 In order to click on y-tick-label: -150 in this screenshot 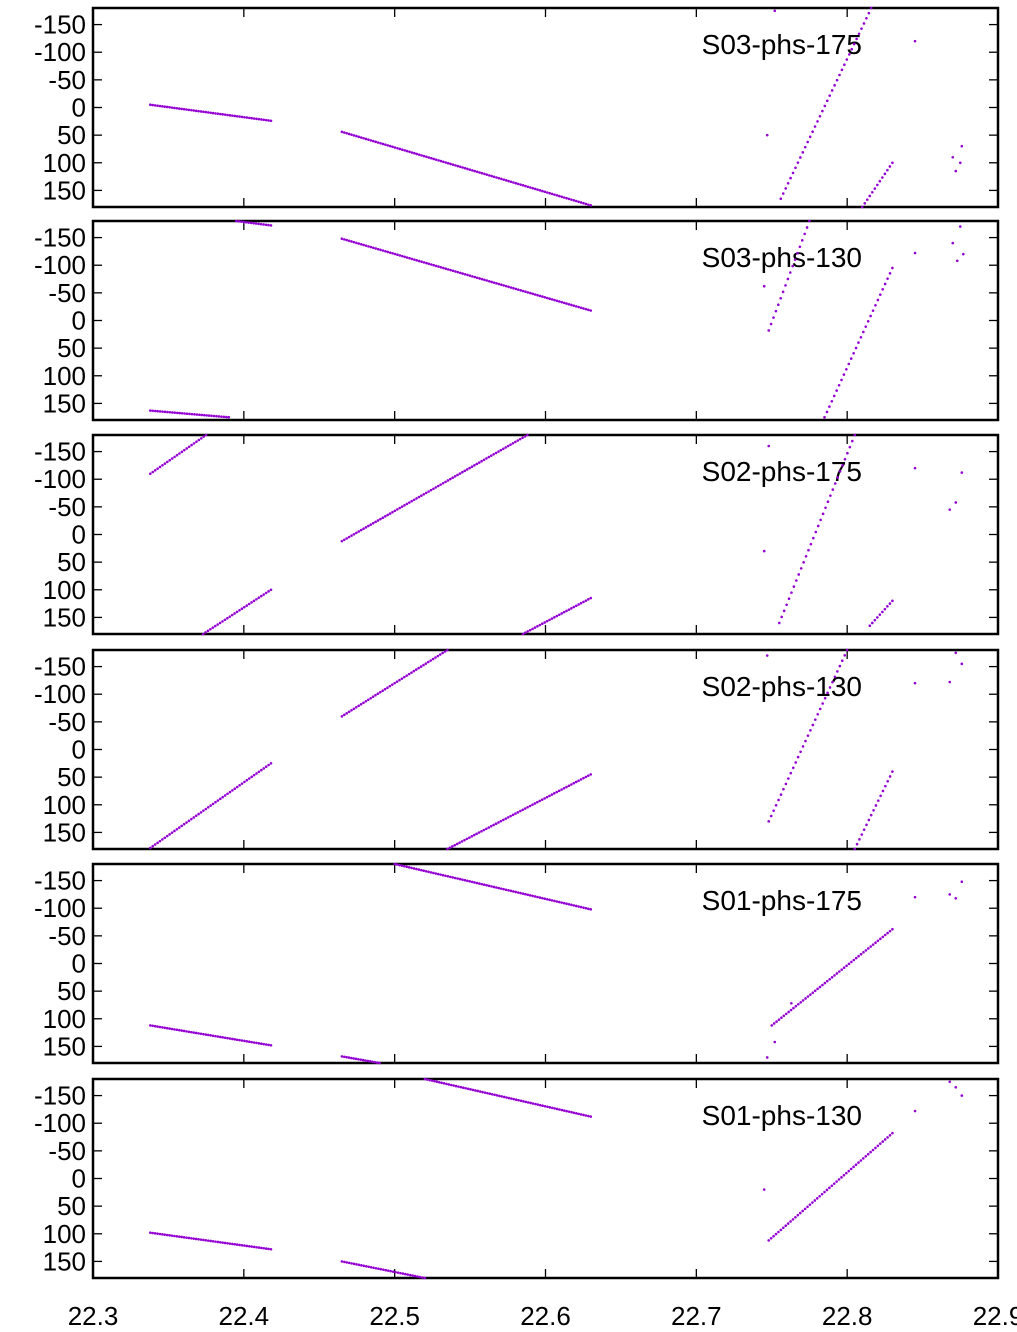, I will do `click(60, 25)`.